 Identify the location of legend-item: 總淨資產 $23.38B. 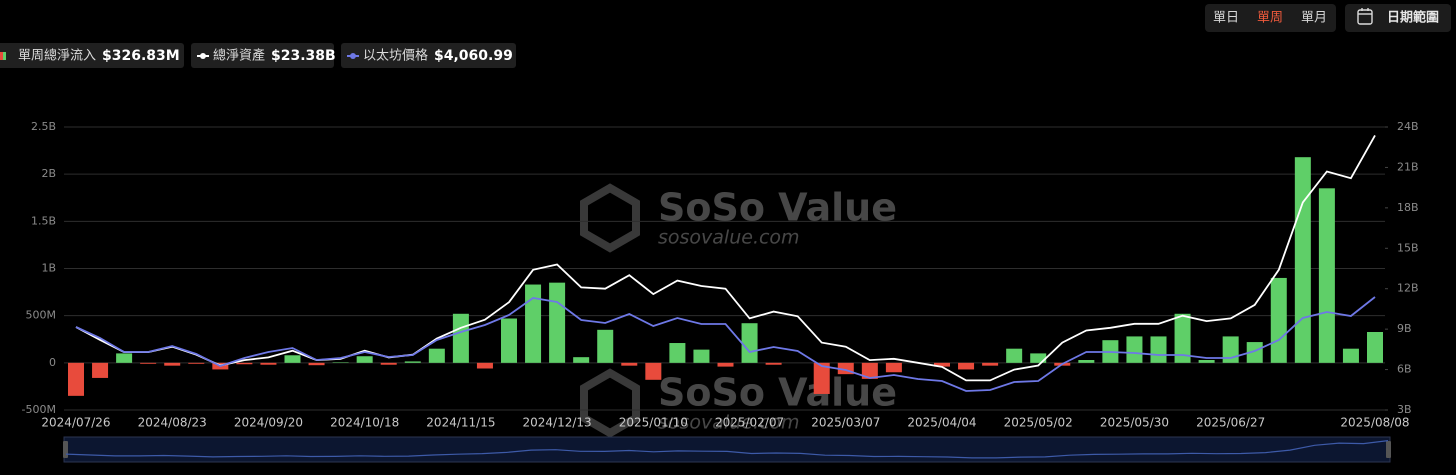
(263, 55).